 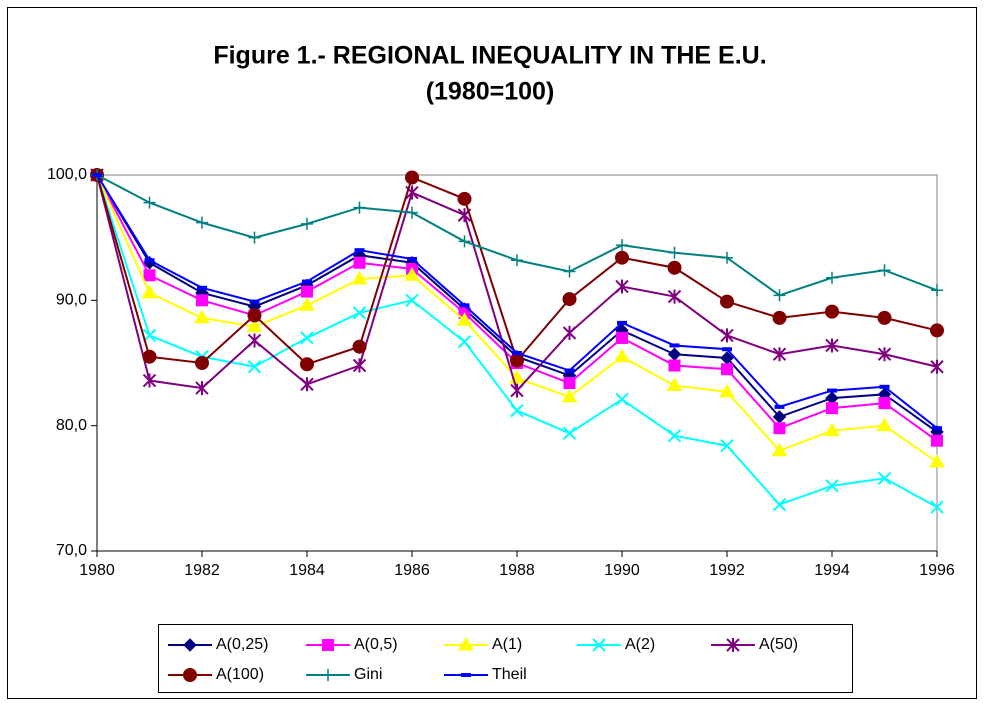 I want to click on chart-title: (1980=100), so click(x=490, y=92).